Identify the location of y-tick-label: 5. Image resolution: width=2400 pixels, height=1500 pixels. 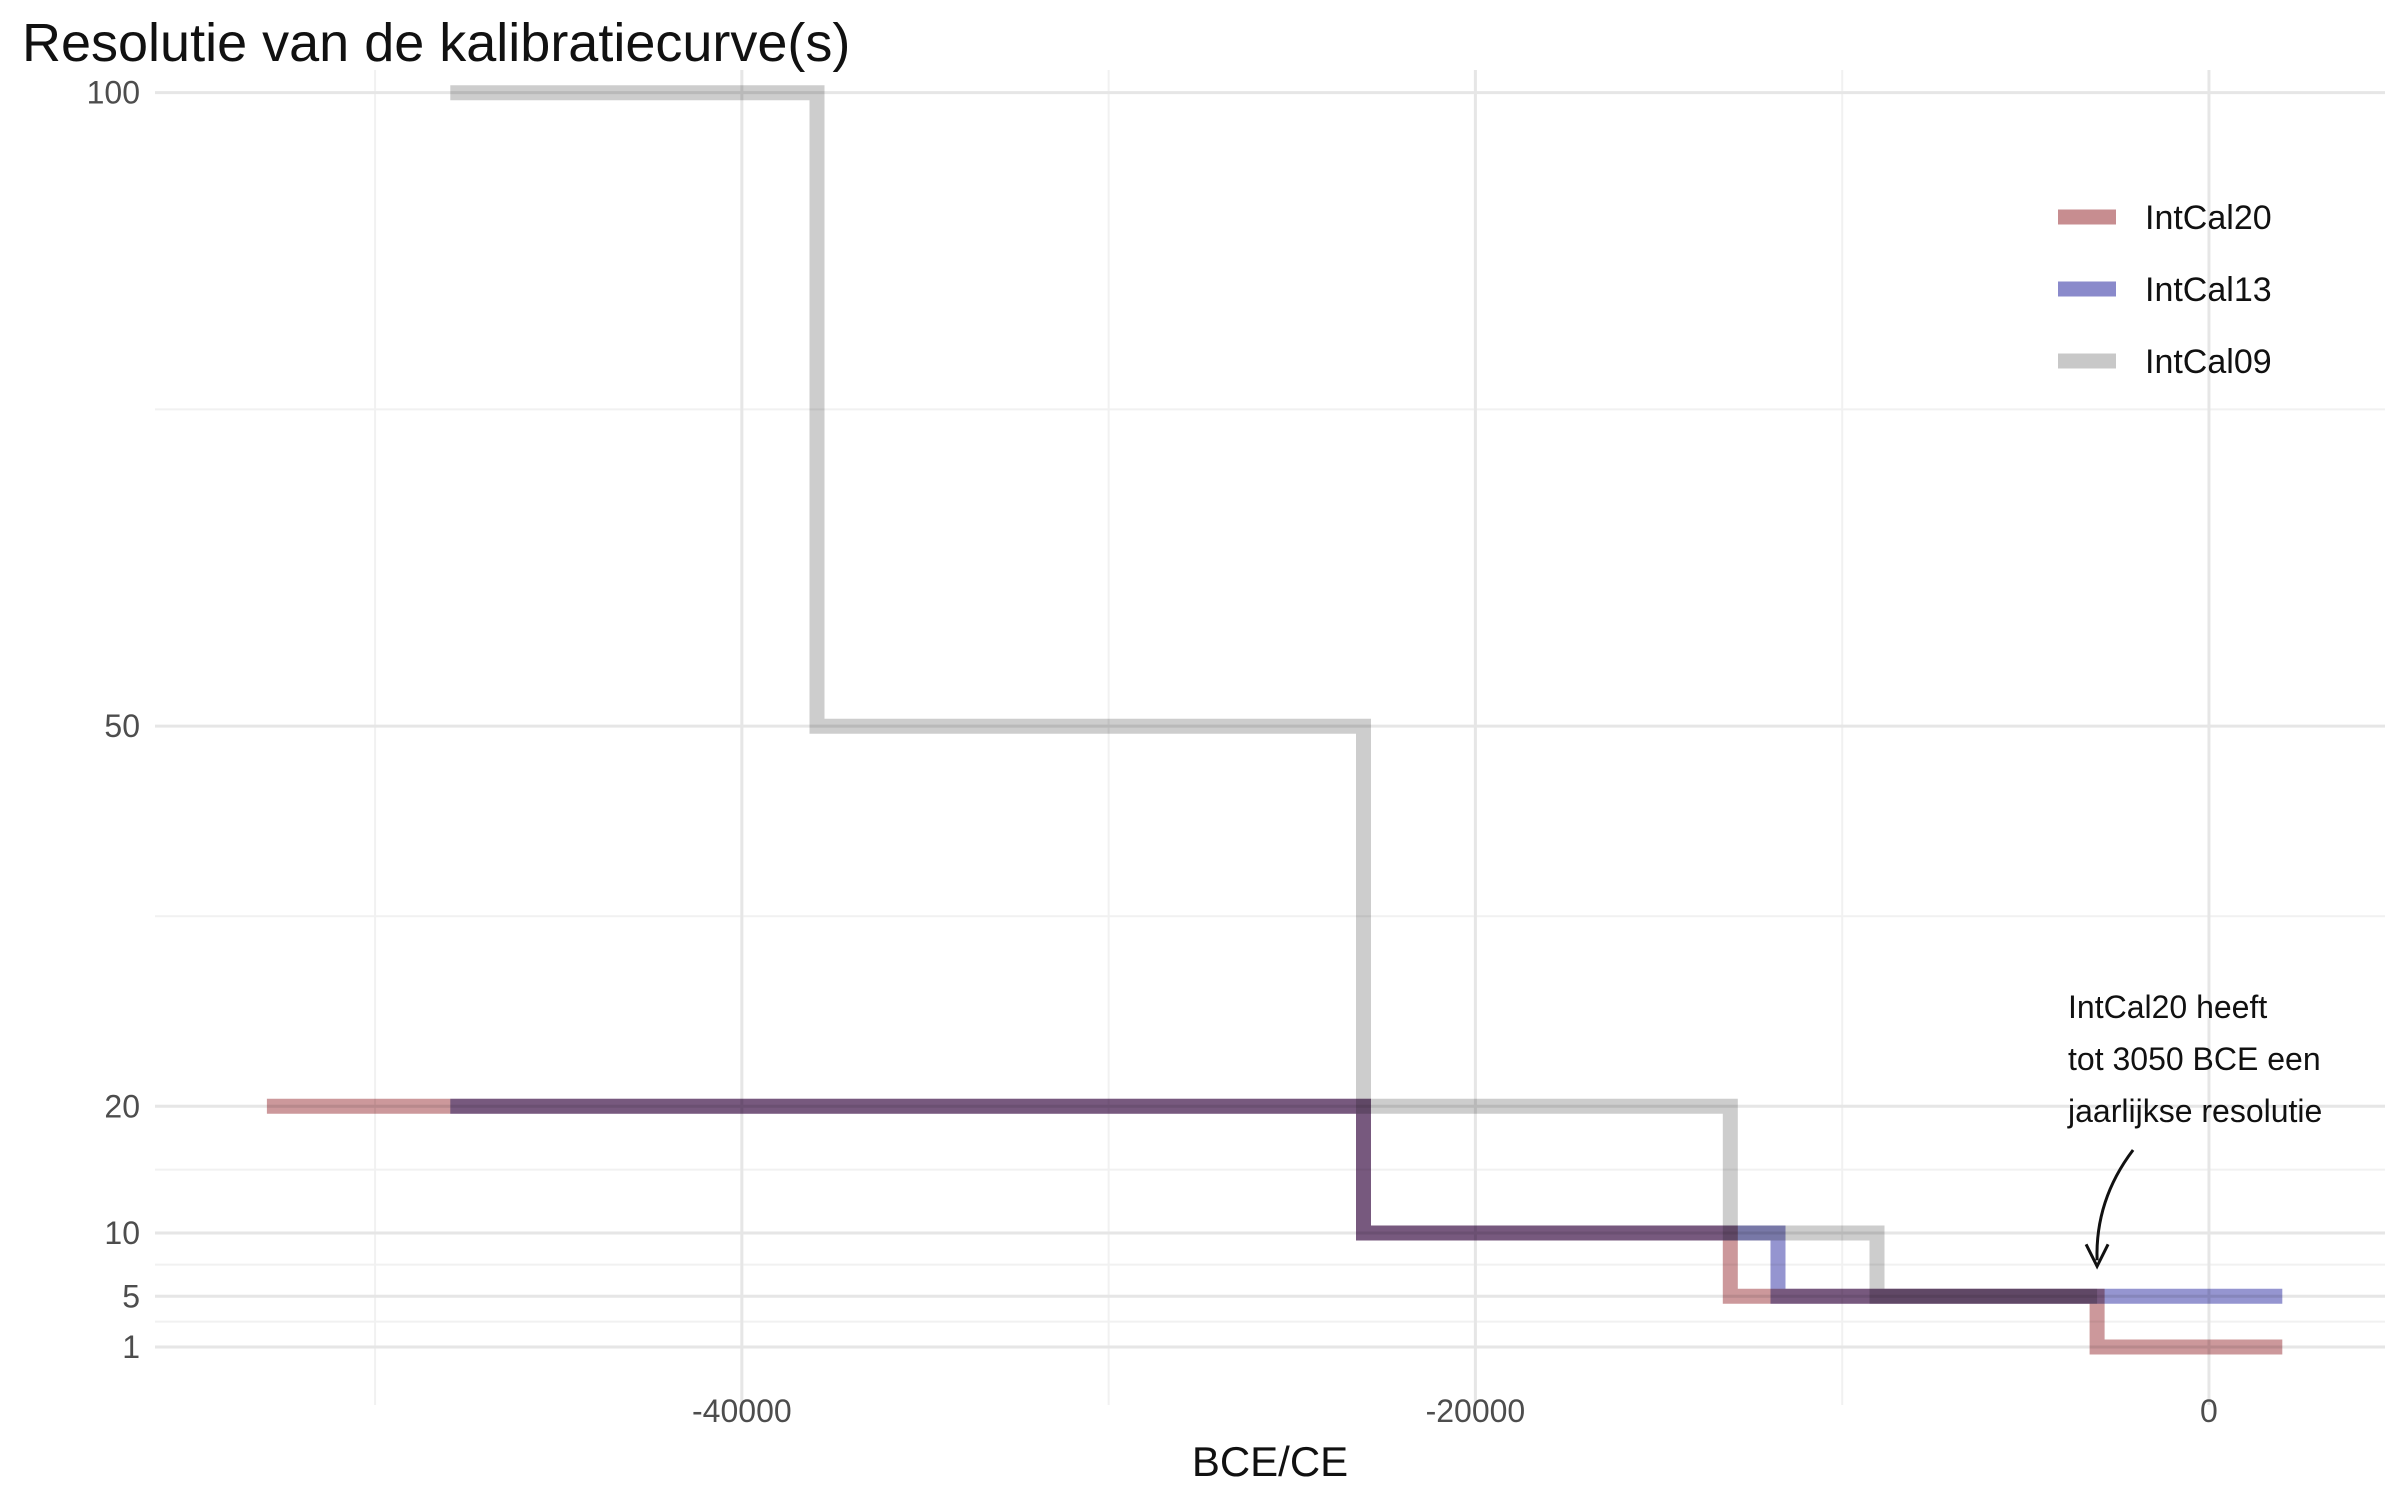
(131, 1296).